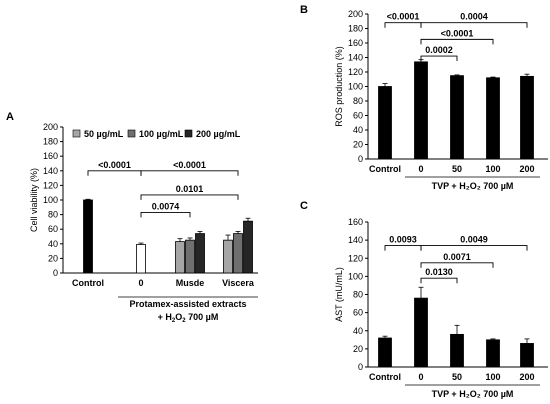 This screenshot has width=550, height=404. What do you see at coordinates (53, 244) in the screenshot?
I see `panel-a-y-tick-label: 40` at bounding box center [53, 244].